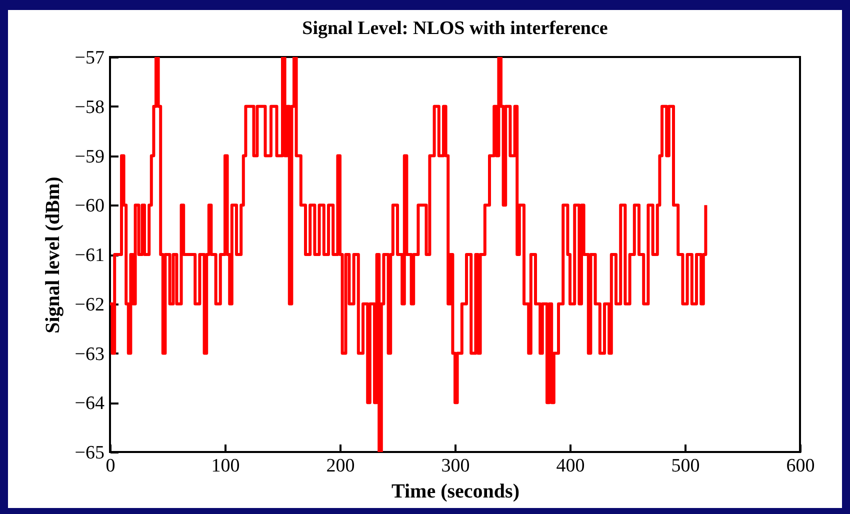  I want to click on x-tick-label: 500, so click(685, 466).